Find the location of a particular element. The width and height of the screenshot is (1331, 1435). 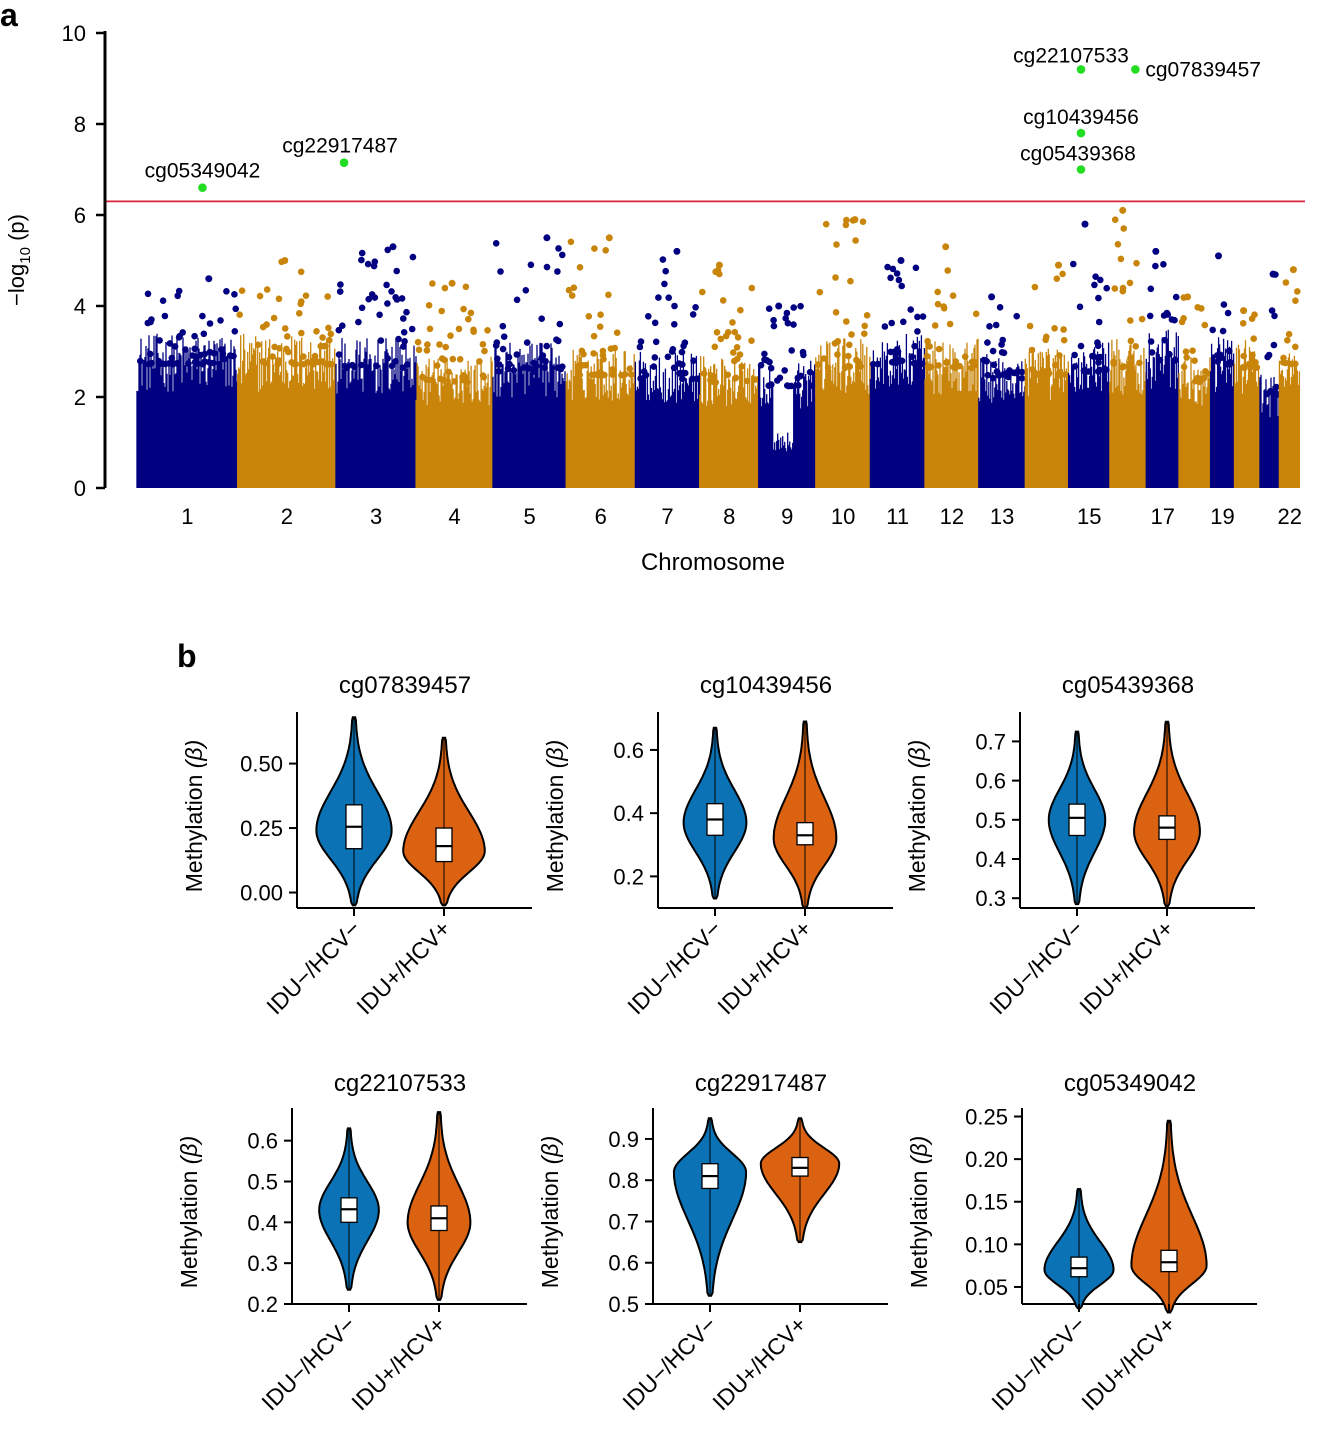

chromosome-7-density is located at coordinates (667, 419).